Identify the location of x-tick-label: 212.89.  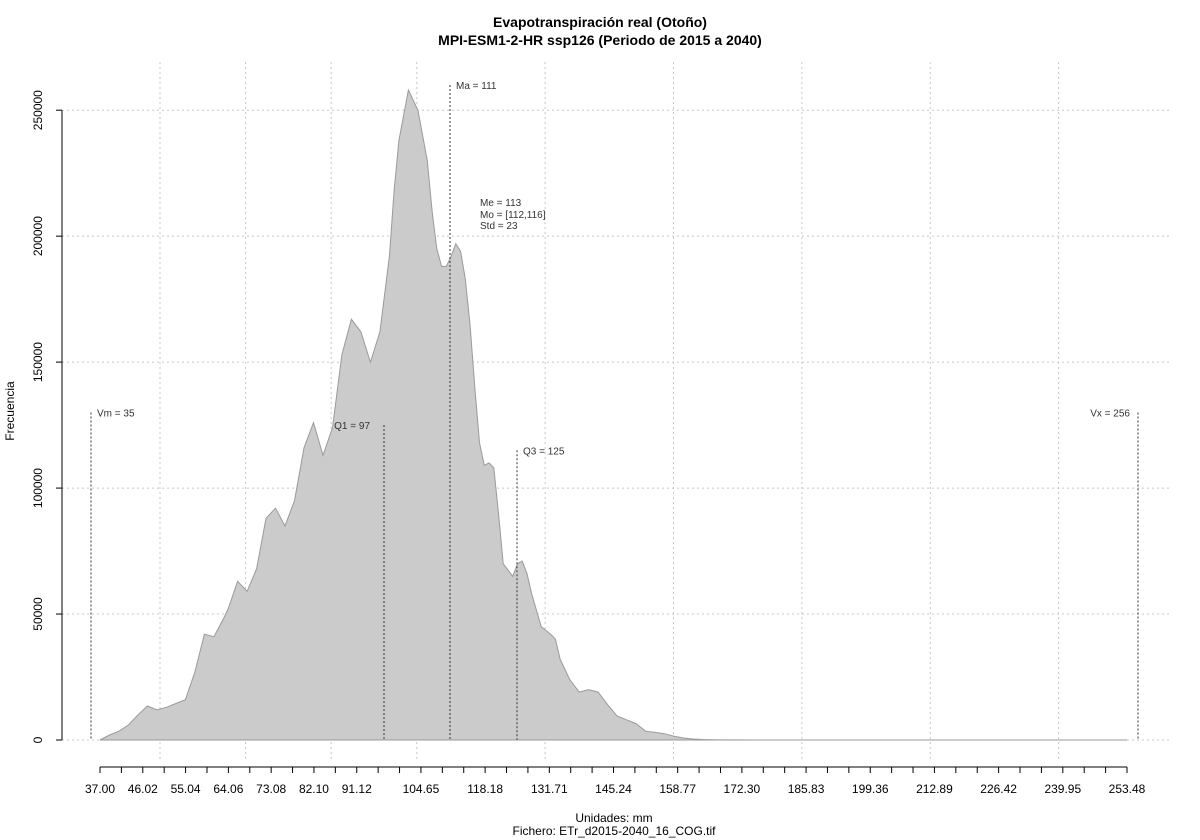
(934, 789).